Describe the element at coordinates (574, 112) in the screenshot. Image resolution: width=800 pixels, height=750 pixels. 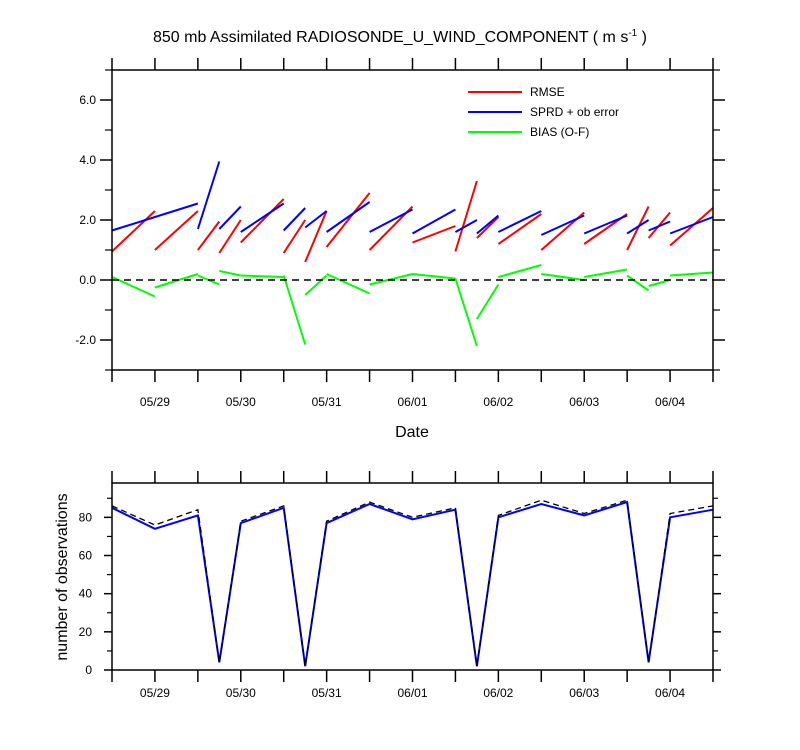
I see `legend-label: SPRD + ob error` at that location.